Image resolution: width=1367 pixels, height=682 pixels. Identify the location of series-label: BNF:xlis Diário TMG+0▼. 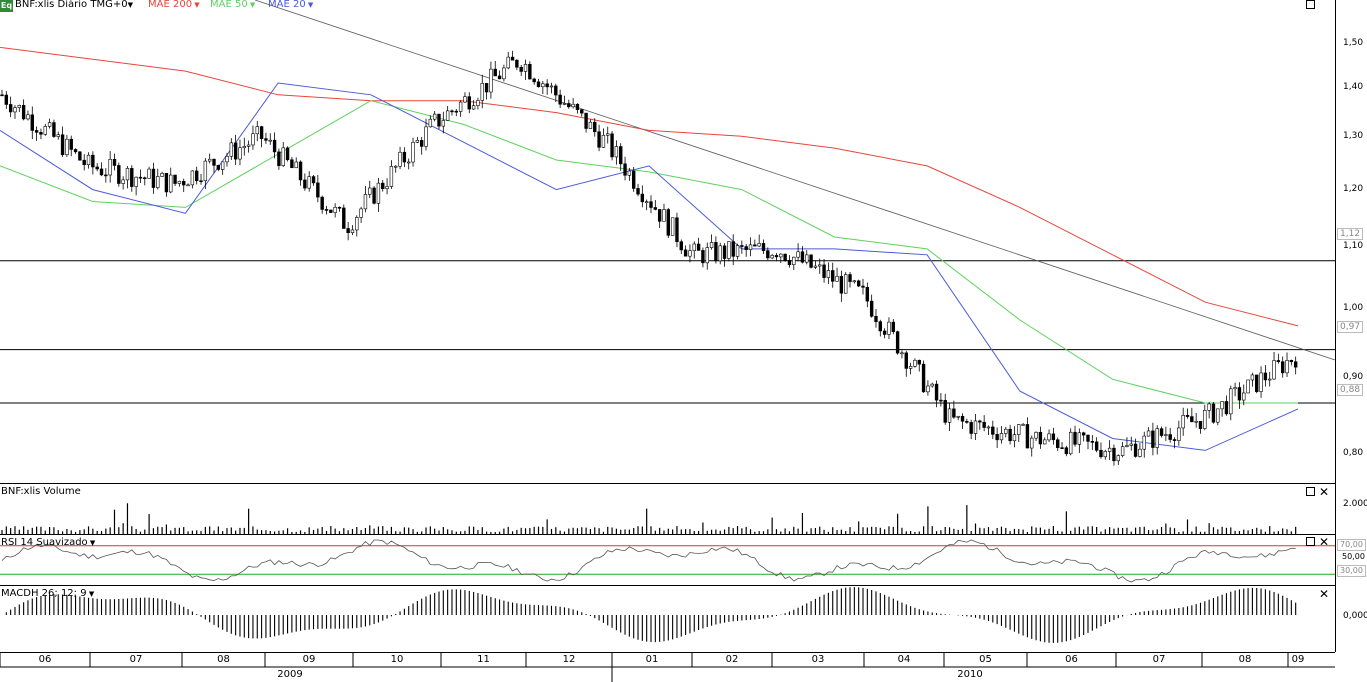
(74, 5).